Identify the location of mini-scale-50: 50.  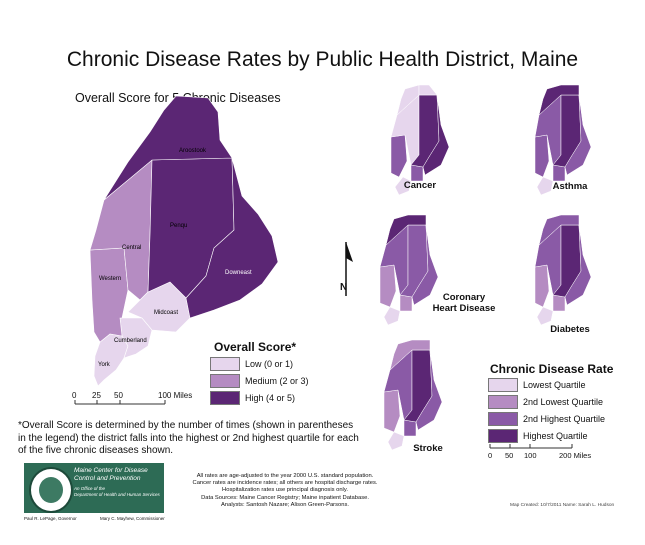
(509, 455).